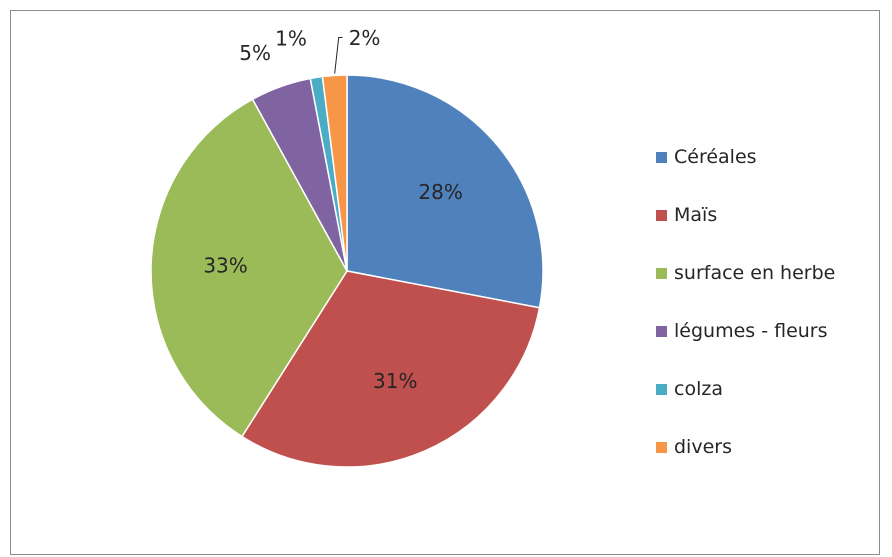 The width and height of the screenshot is (892, 557). What do you see at coordinates (703, 447) in the screenshot?
I see `legend-label: divers` at bounding box center [703, 447].